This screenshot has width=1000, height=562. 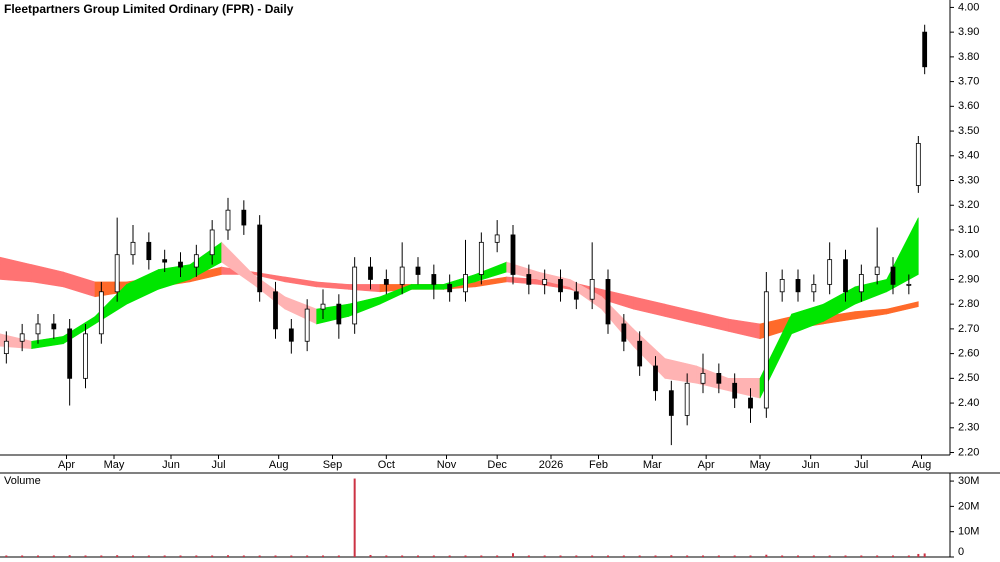 I want to click on y-tick-label: 0, so click(x=961, y=552).